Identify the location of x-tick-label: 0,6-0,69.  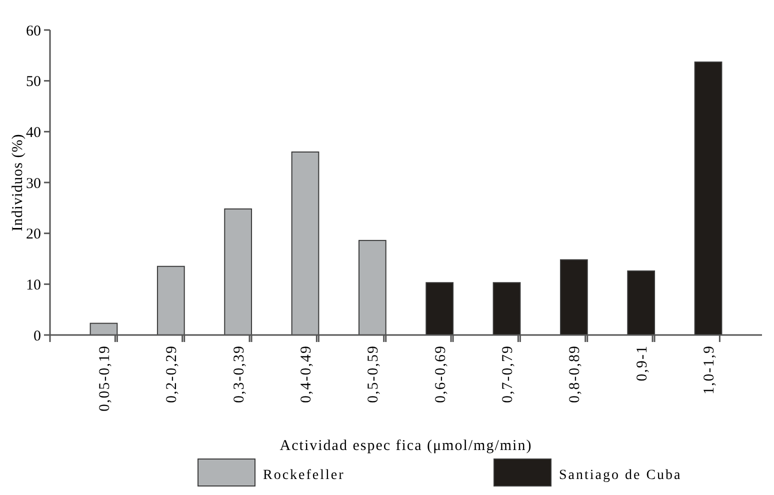
(440, 374).